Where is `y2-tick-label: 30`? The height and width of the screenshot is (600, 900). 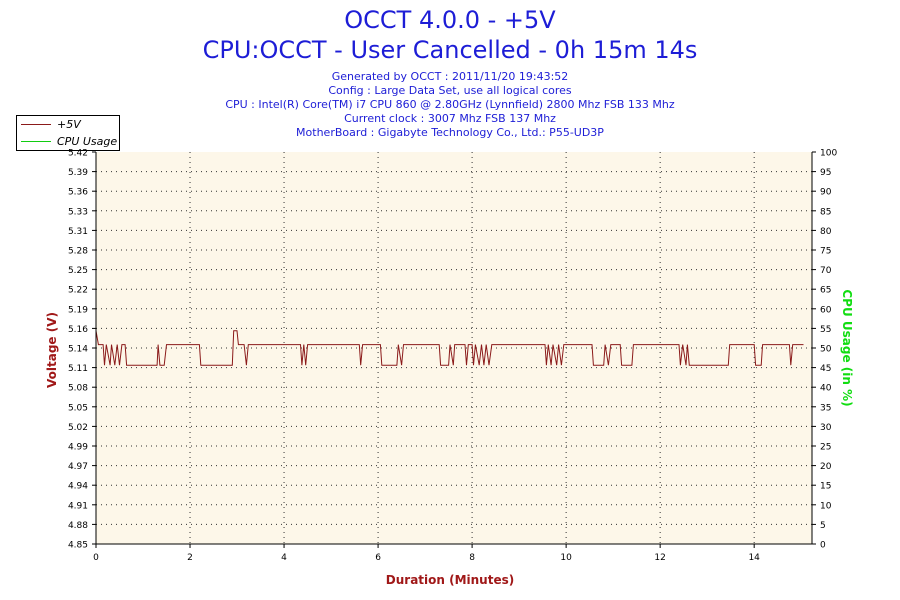
y2-tick-label: 30 is located at coordinates (826, 428).